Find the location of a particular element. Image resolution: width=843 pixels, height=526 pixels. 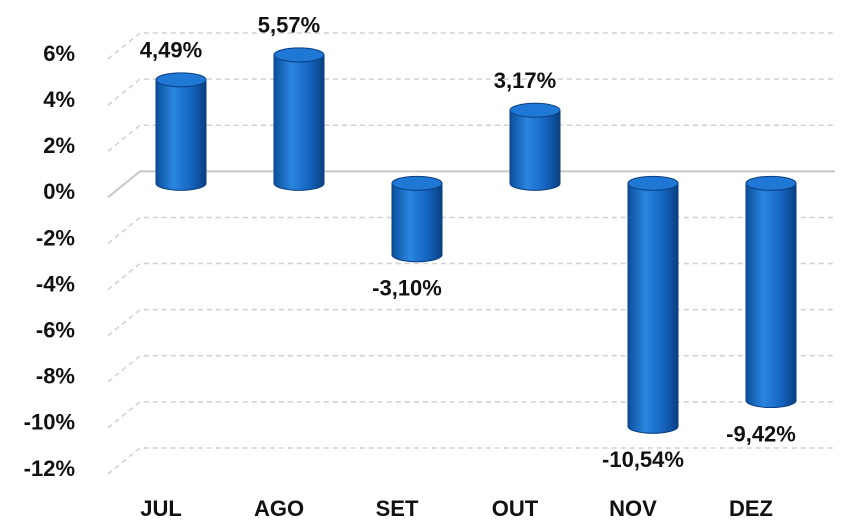

x-tick-label: DEZ is located at coordinates (751, 508).